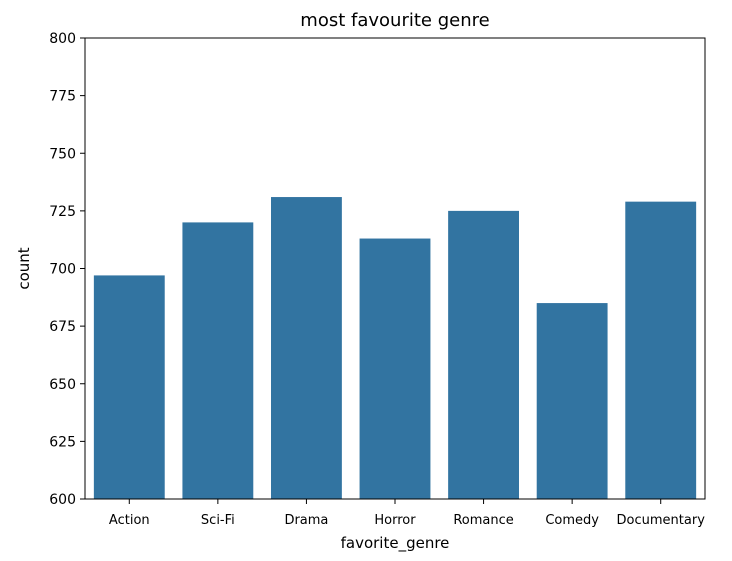  I want to click on y-tick-label: 650, so click(62, 385).